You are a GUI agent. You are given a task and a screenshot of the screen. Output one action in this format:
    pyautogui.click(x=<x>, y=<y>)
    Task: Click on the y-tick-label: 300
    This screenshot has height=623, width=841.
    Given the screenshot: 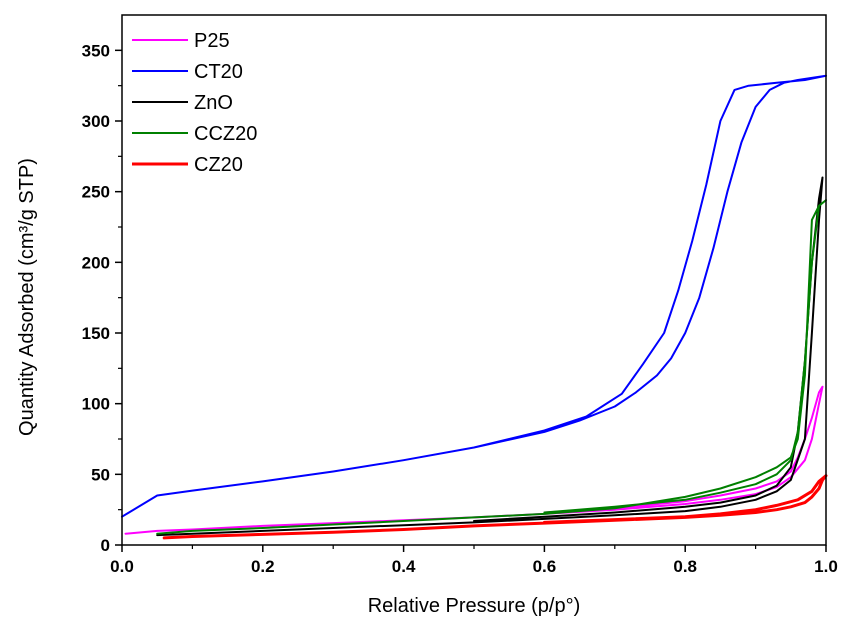 What is the action you would take?
    pyautogui.click(x=96, y=121)
    